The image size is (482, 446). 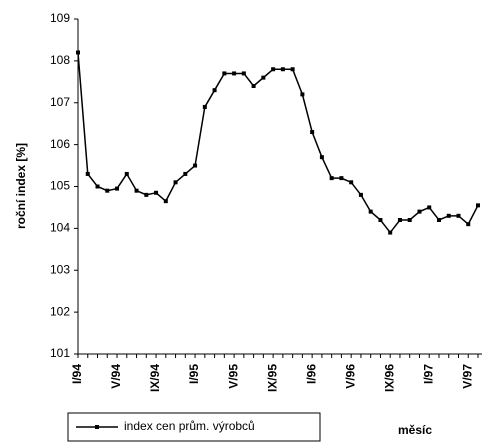 What do you see at coordinates (60, 18) in the screenshot?
I see `y-tick-label: 109` at bounding box center [60, 18].